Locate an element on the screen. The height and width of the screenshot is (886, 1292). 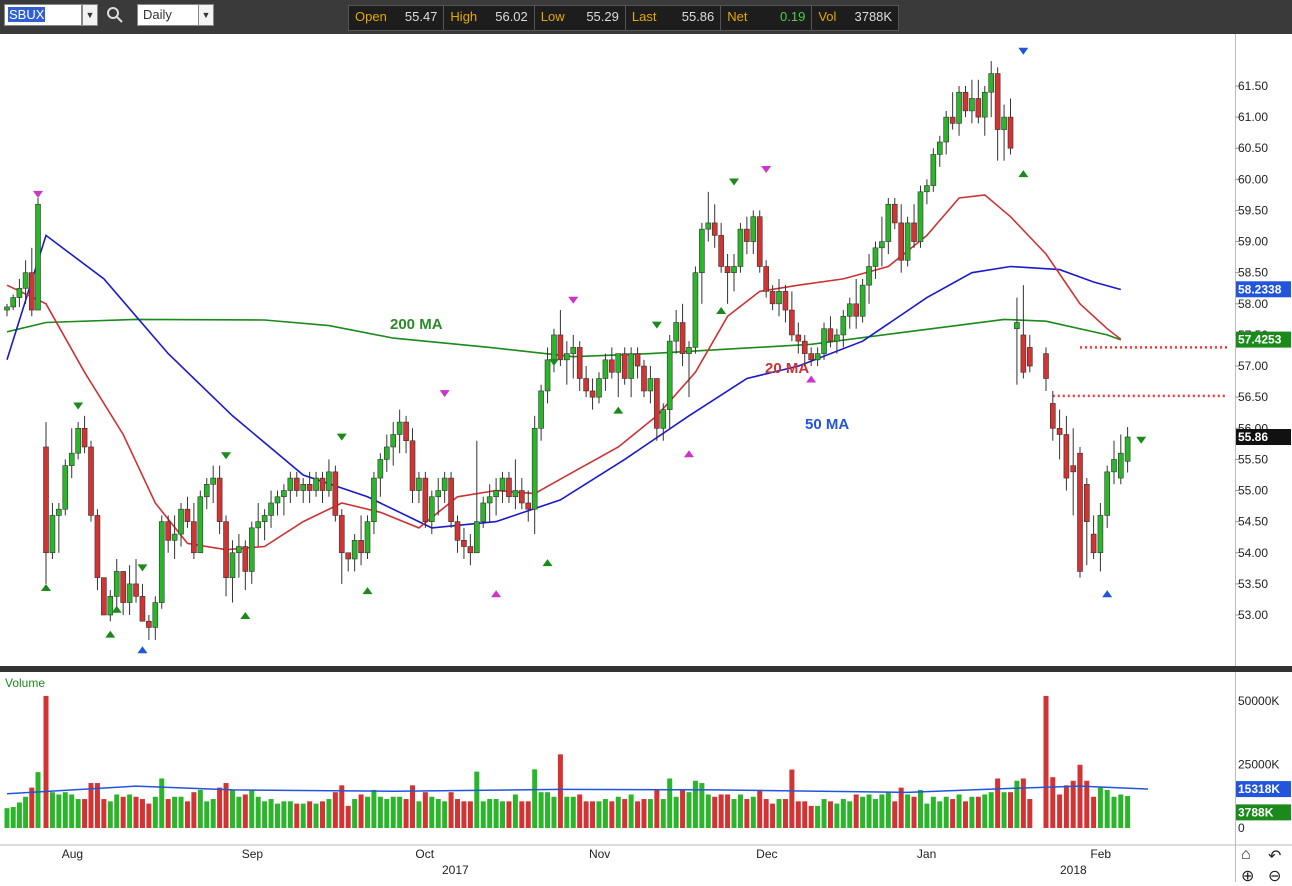
period-dropdown-arrow-icon: ▼ is located at coordinates (206, 15).